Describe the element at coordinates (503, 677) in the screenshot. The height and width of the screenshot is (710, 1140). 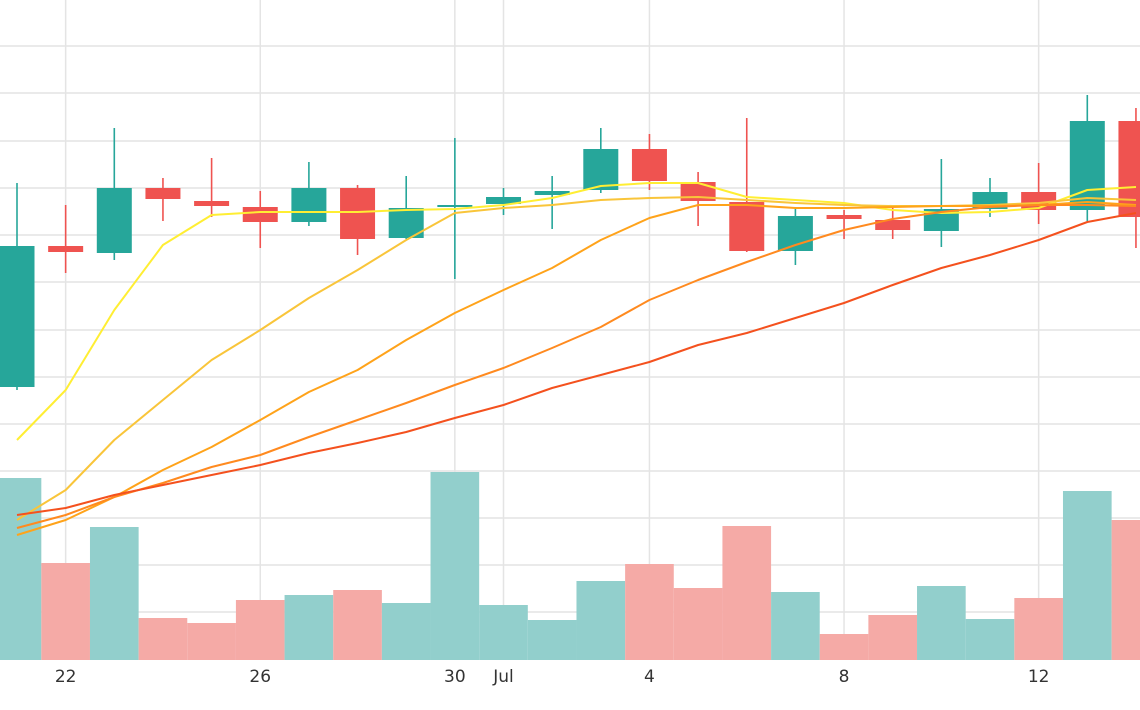
I see `x-tick-label: Jul` at that location.